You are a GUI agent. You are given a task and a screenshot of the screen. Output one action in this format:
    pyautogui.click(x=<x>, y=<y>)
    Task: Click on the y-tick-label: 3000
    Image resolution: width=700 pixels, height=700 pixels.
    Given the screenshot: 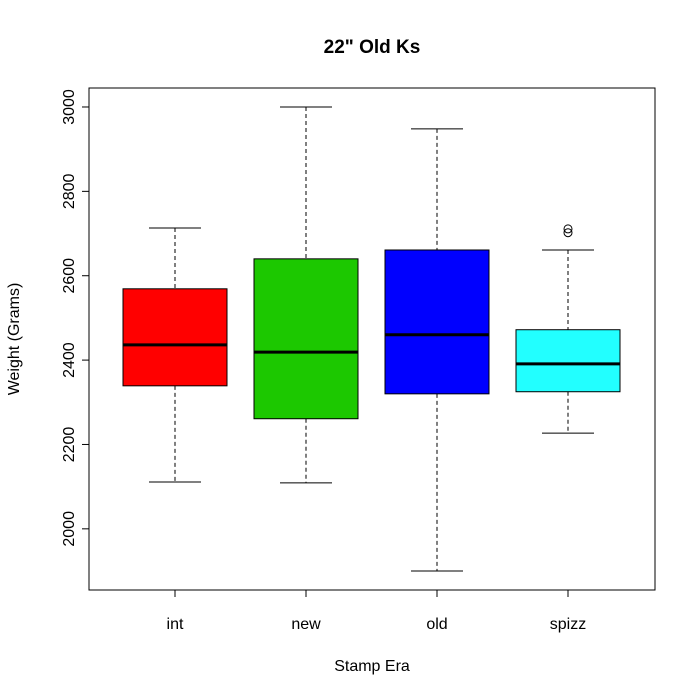 What is the action you would take?
    pyautogui.click(x=69, y=107)
    